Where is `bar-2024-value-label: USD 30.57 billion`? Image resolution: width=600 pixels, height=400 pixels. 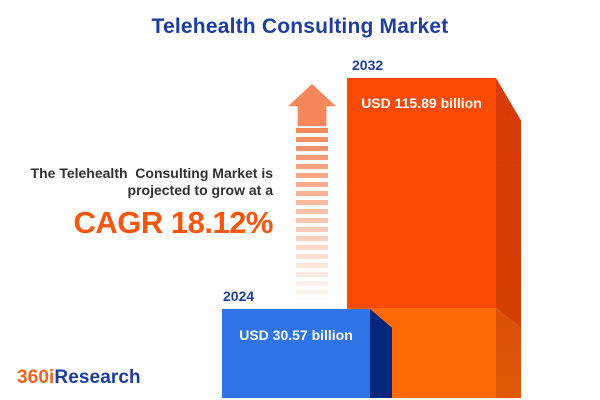
bar-2024-value-label: USD 30.57 billion is located at coordinates (296, 335).